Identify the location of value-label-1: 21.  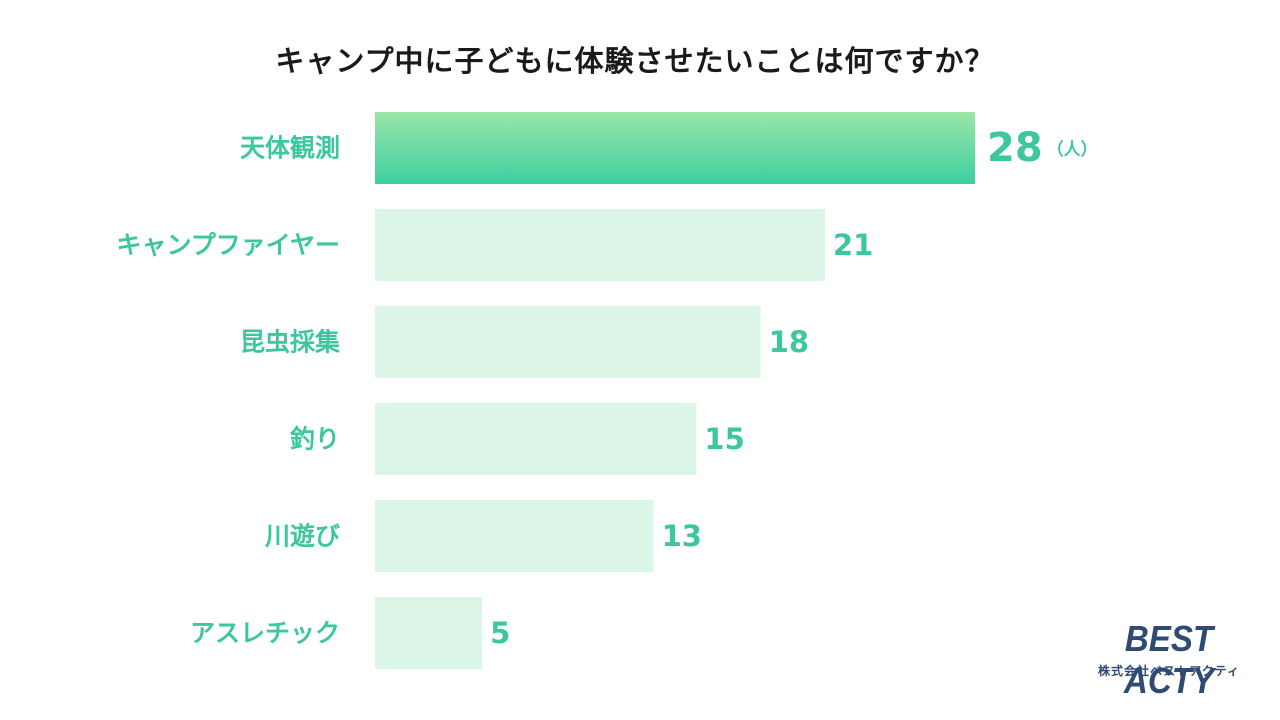
(853, 245).